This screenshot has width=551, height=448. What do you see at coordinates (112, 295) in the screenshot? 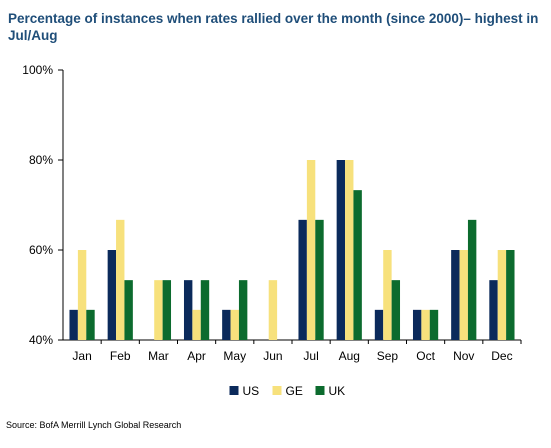
I see `bar-us-feb` at bounding box center [112, 295].